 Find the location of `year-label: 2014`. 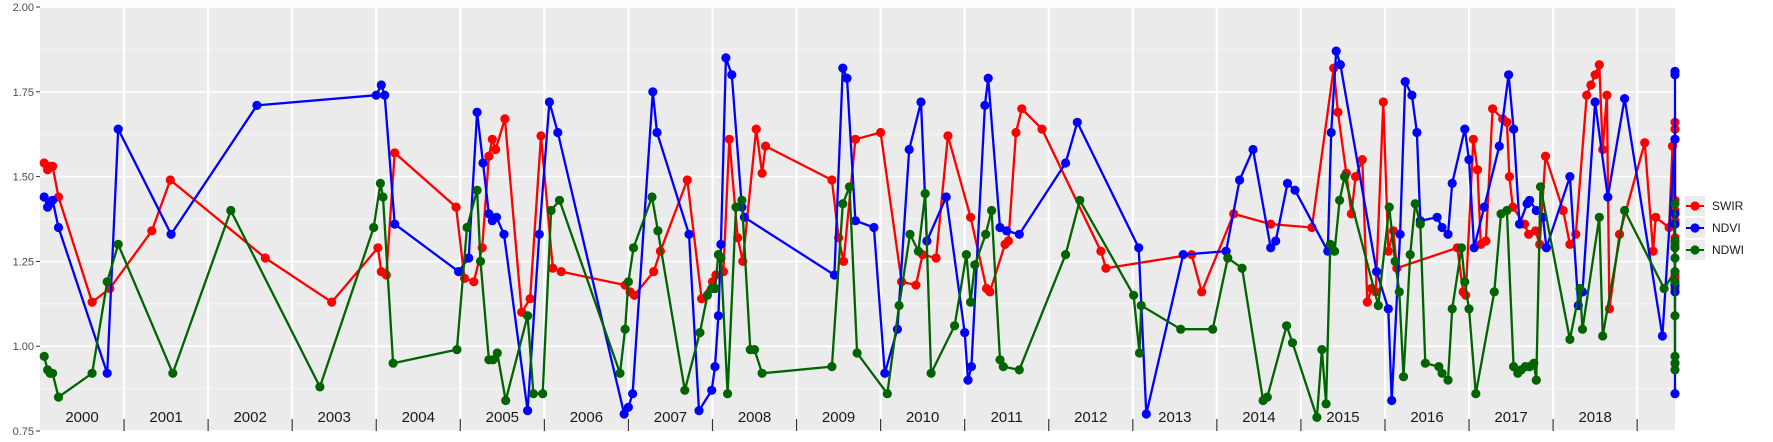

year-label: 2014 is located at coordinates (1258, 417).